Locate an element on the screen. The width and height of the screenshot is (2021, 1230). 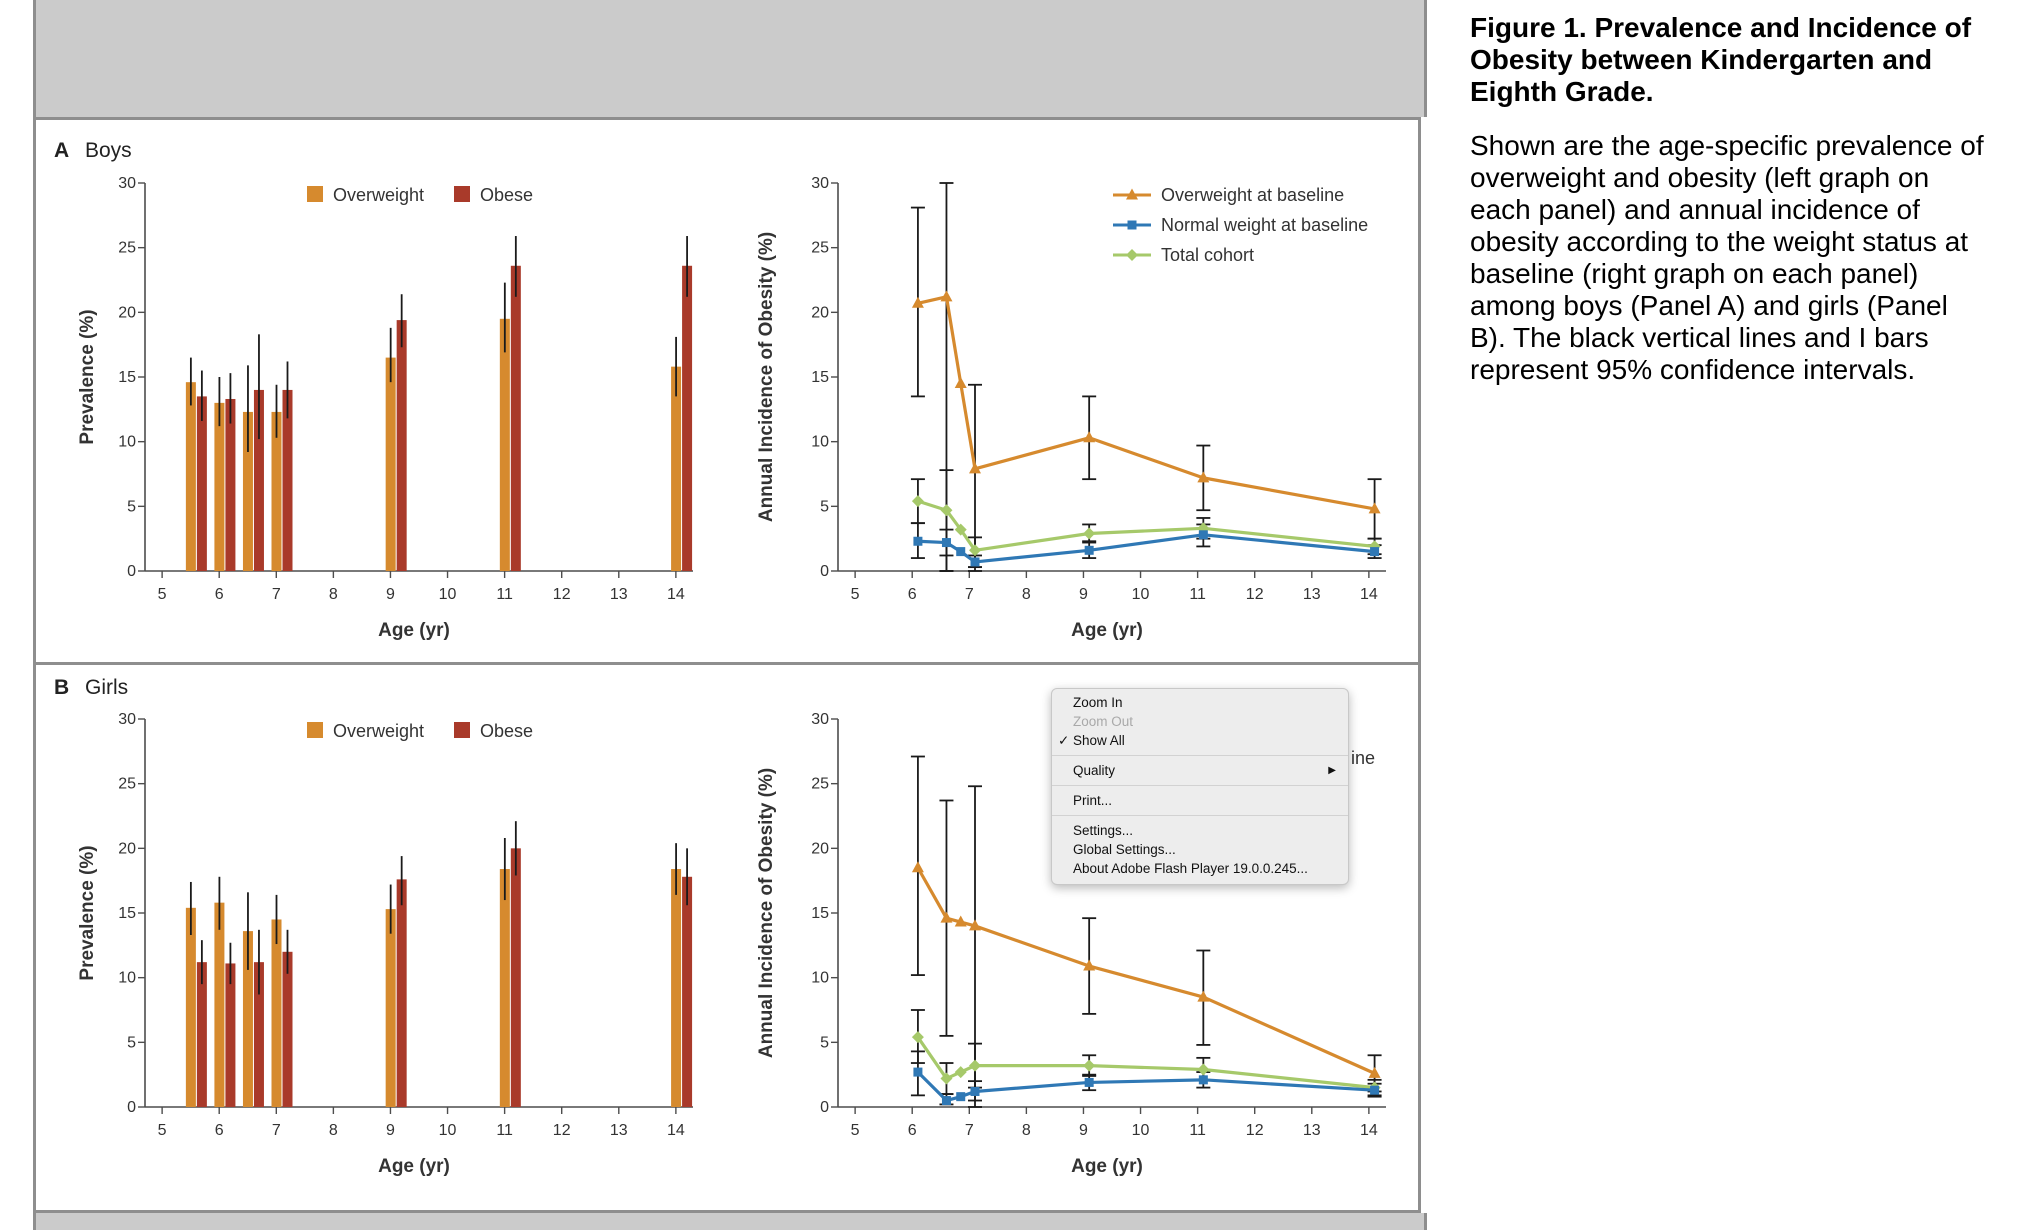
figure-top-background is located at coordinates (730, 58).